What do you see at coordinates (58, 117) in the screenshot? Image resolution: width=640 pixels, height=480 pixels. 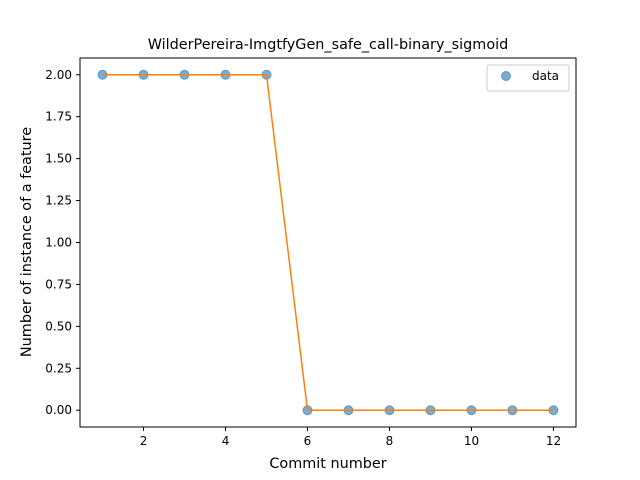 I see `y-tick-label: 1.75` at bounding box center [58, 117].